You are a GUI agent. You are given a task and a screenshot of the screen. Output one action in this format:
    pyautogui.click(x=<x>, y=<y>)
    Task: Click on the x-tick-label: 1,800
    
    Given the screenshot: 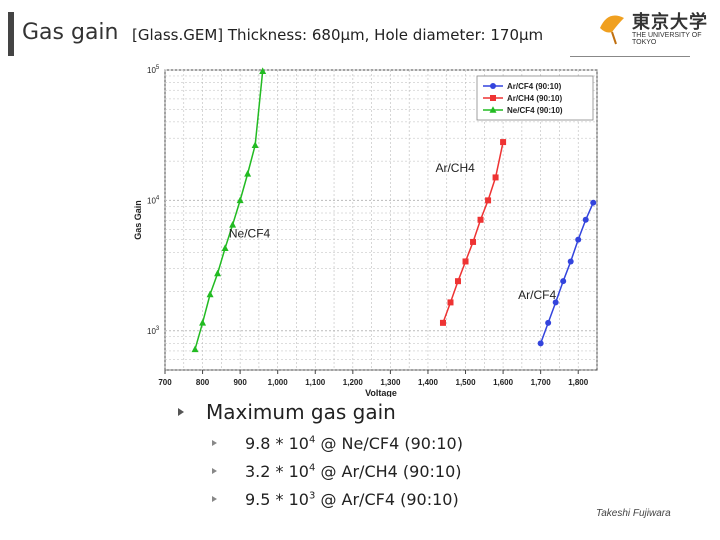 What is the action you would take?
    pyautogui.click(x=578, y=382)
    